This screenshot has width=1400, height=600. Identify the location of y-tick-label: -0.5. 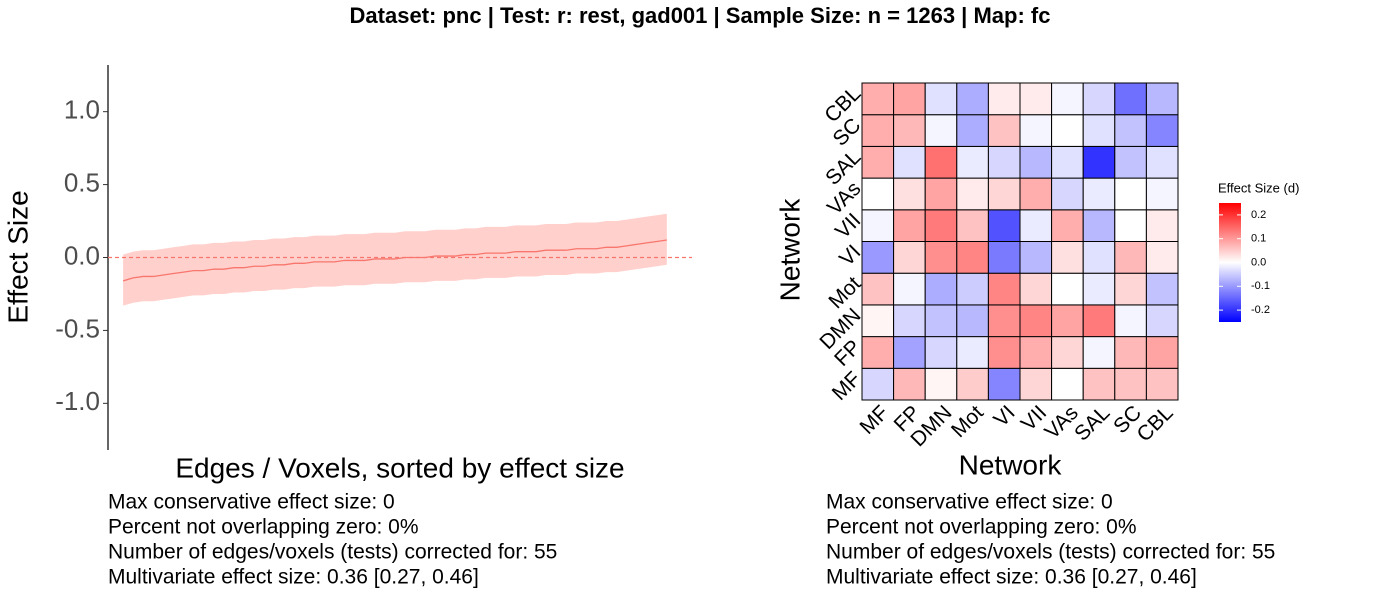
(77, 328).